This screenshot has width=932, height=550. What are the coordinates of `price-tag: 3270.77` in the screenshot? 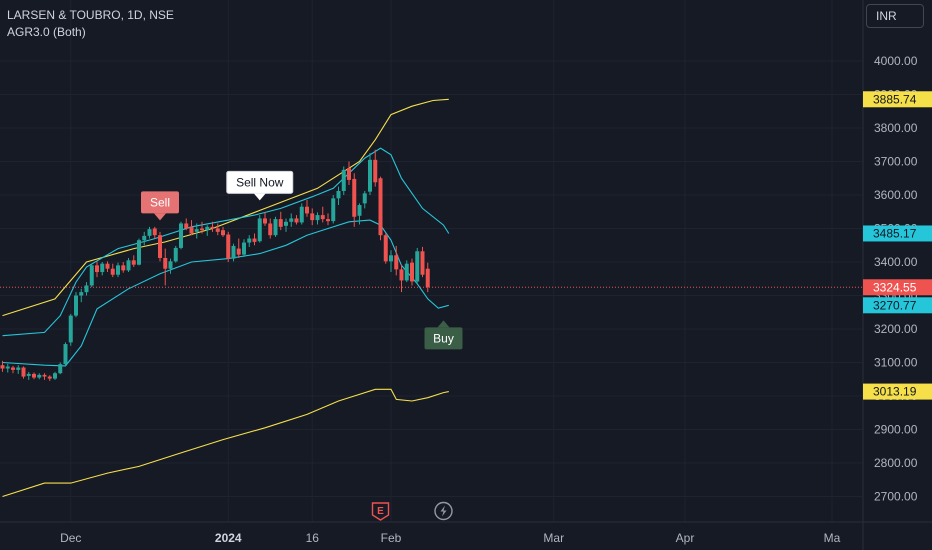 It's located at (897, 305).